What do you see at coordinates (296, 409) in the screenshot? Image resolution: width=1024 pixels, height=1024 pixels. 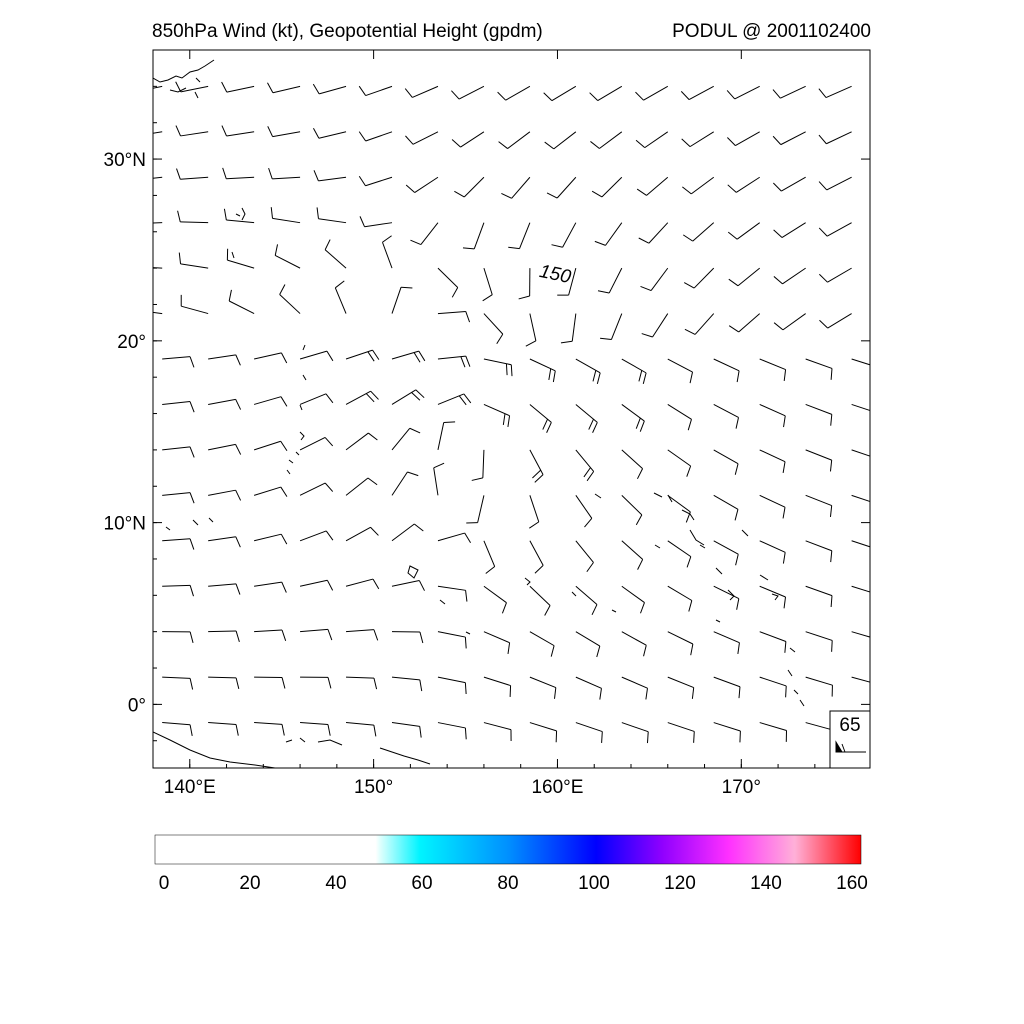 I see `coastline-marianas` at bounding box center [296, 409].